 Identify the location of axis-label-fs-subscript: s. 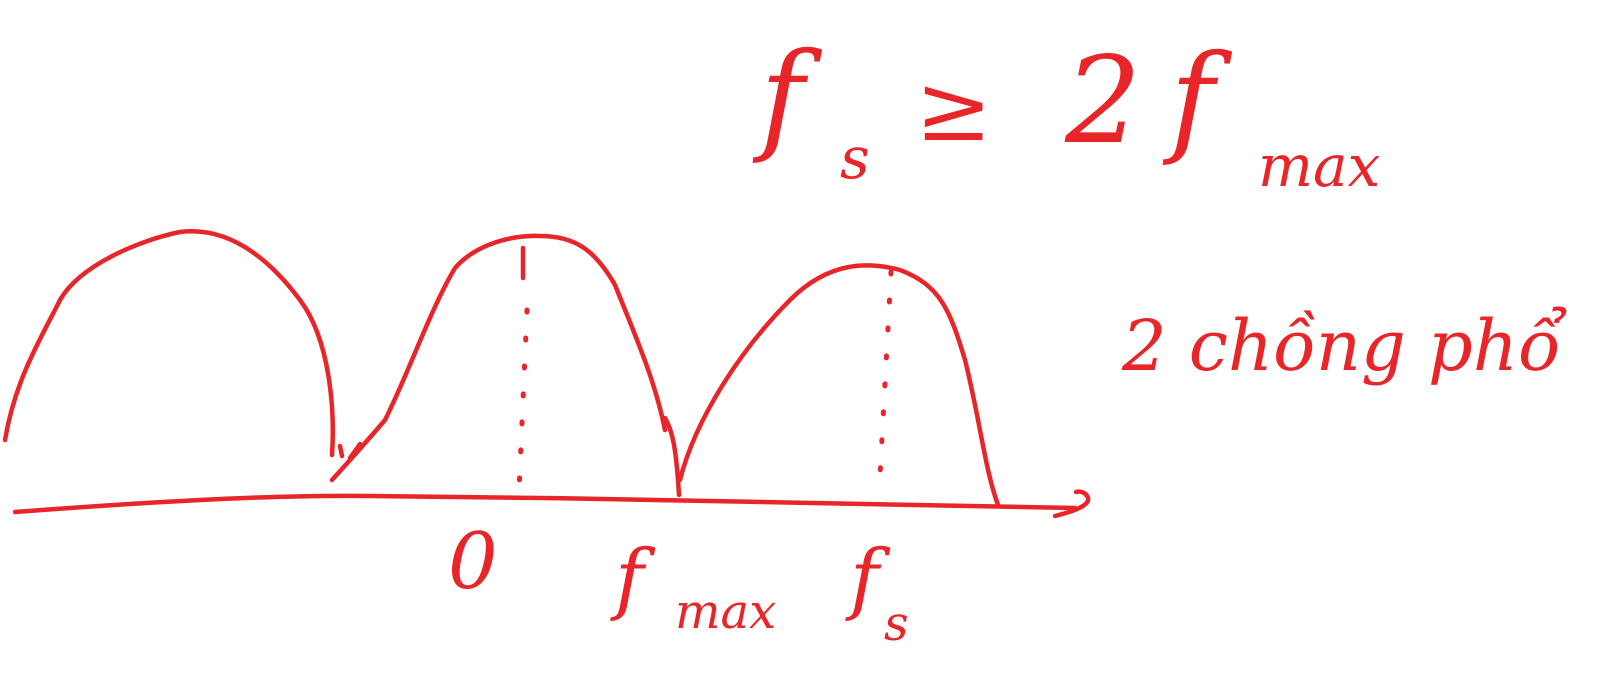
(896, 624).